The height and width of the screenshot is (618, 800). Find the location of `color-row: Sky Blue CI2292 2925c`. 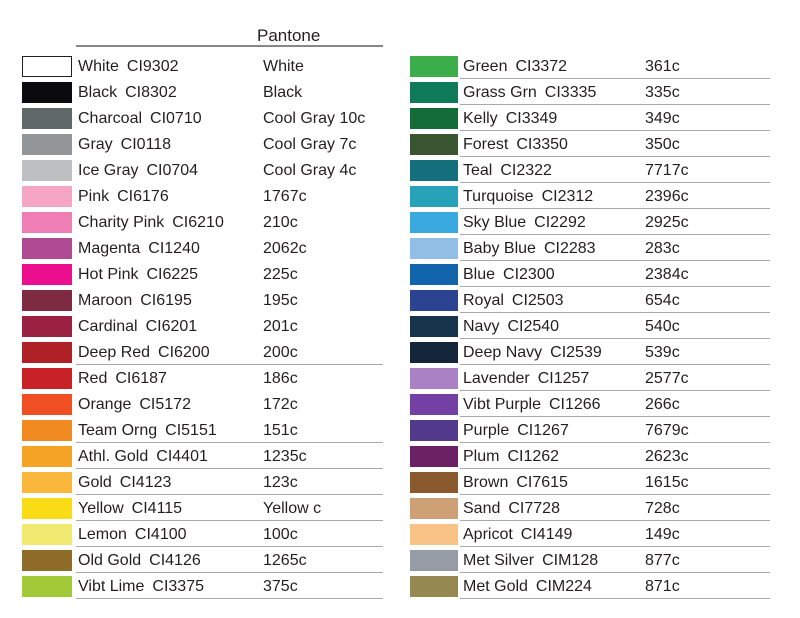

color-row: Sky Blue CI2292 2925c is located at coordinates (590, 223).